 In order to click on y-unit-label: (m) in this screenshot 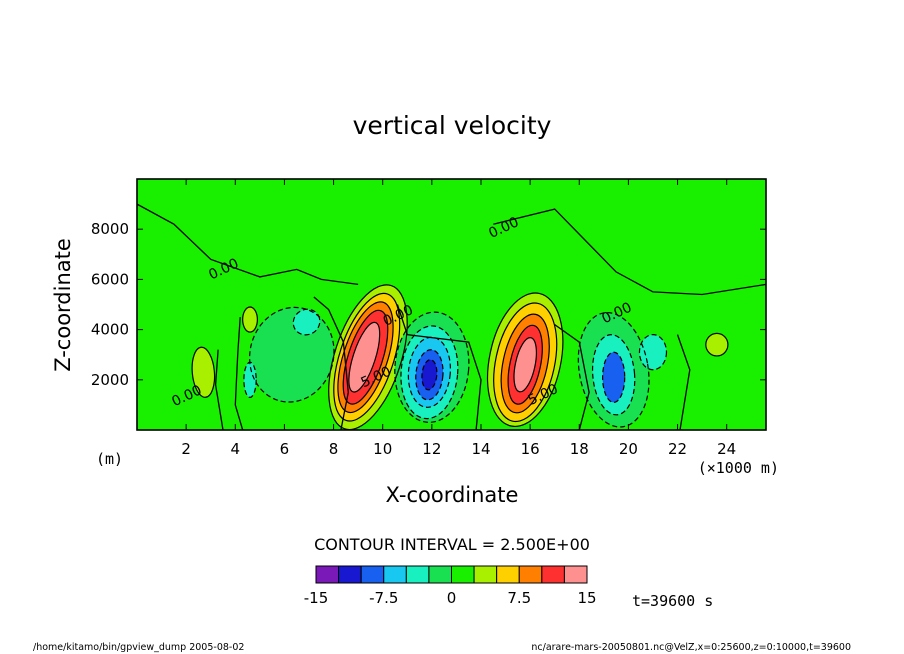, I will do `click(109, 459)`.